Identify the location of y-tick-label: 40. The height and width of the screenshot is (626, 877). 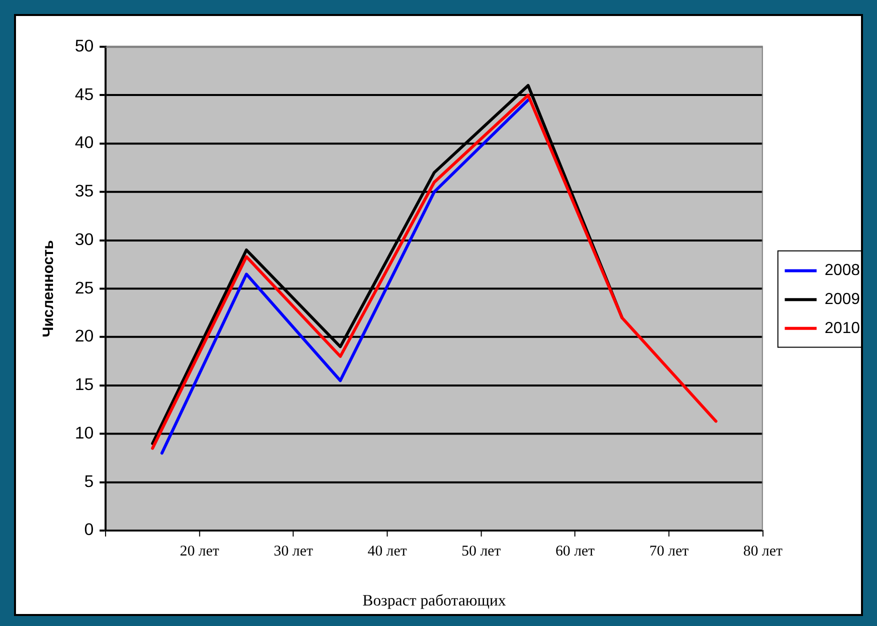
(84, 142).